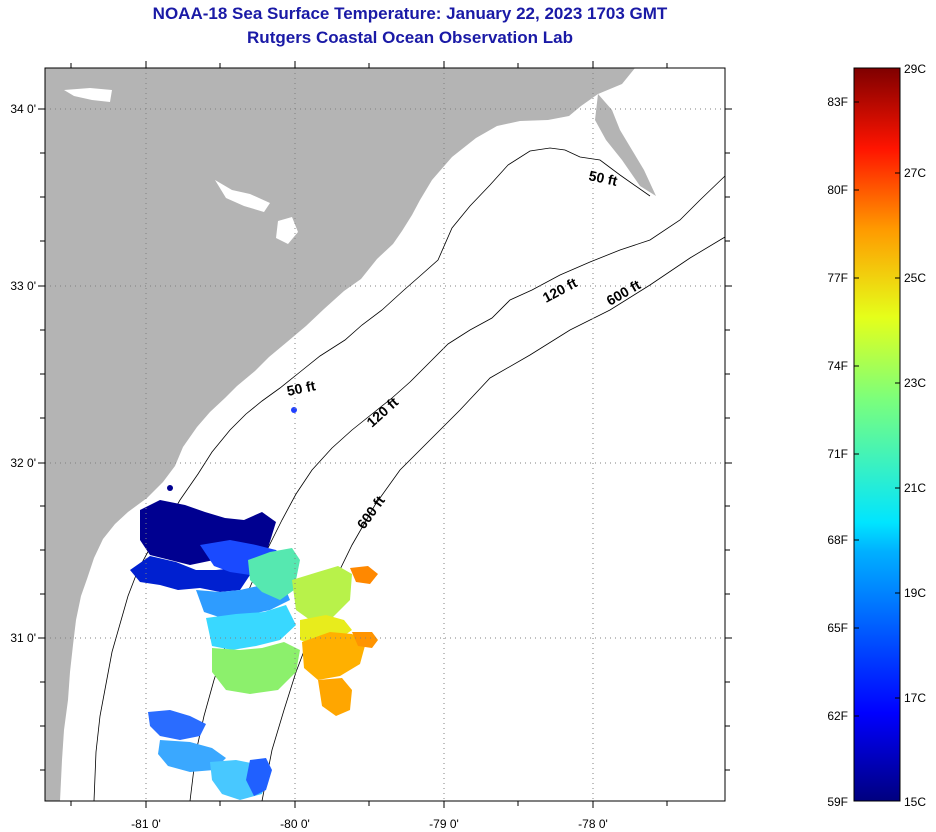 The width and height of the screenshot is (936, 832). Describe the element at coordinates (915, 593) in the screenshot. I see `colorbar-c-label: 19C` at that location.